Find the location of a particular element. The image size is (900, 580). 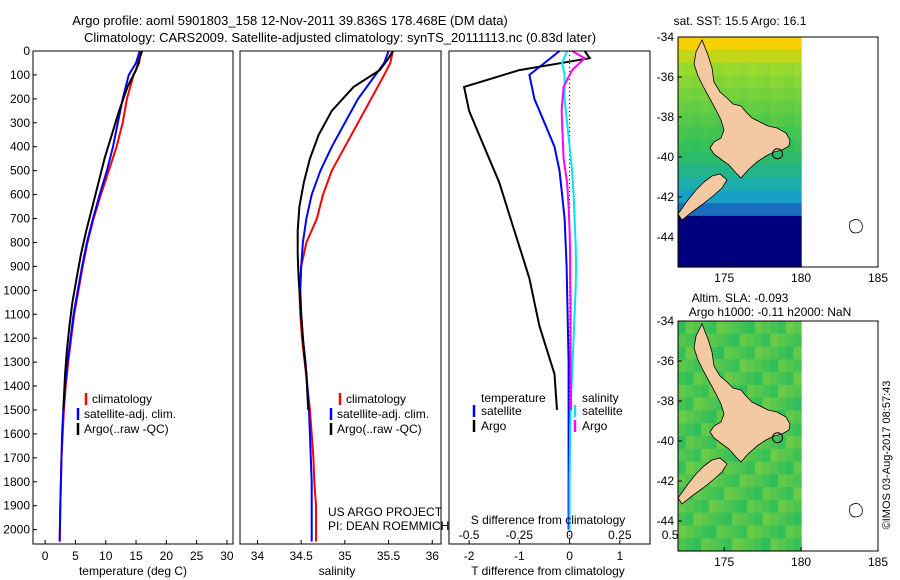

y-tick-label: 0 is located at coordinates (26, 51).